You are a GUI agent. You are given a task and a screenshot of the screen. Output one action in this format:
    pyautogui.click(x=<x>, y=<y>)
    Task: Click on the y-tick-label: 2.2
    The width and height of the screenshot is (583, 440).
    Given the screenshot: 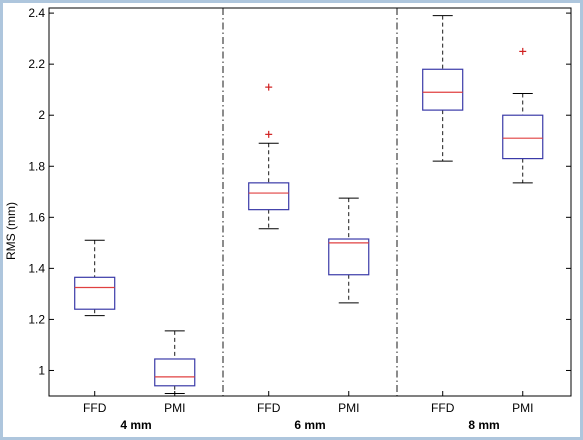 What is the action you would take?
    pyautogui.click(x=36, y=64)
    